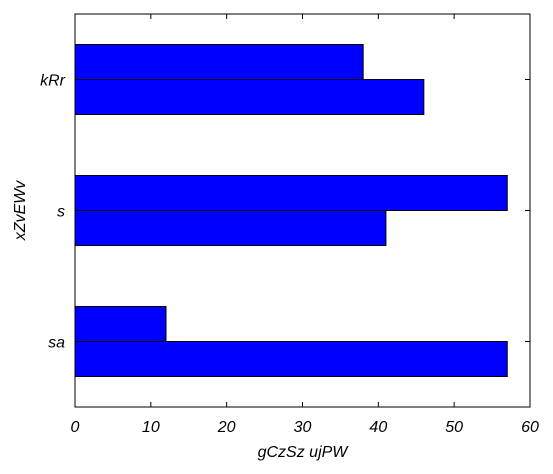 This screenshot has height=474, width=553. Describe the element at coordinates (303, 427) in the screenshot. I see `x-tick-label: 30` at that location.